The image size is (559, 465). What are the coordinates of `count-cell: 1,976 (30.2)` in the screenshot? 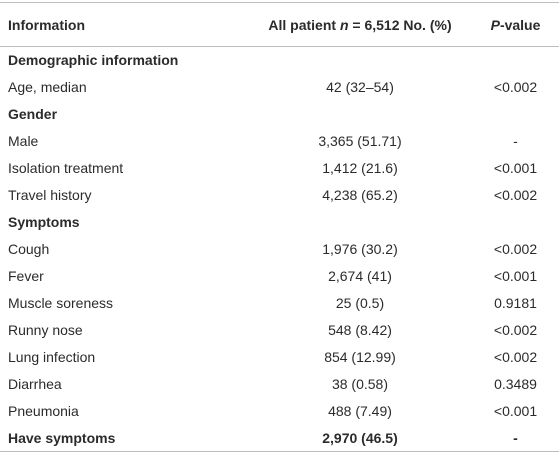 It's located at (360, 249).